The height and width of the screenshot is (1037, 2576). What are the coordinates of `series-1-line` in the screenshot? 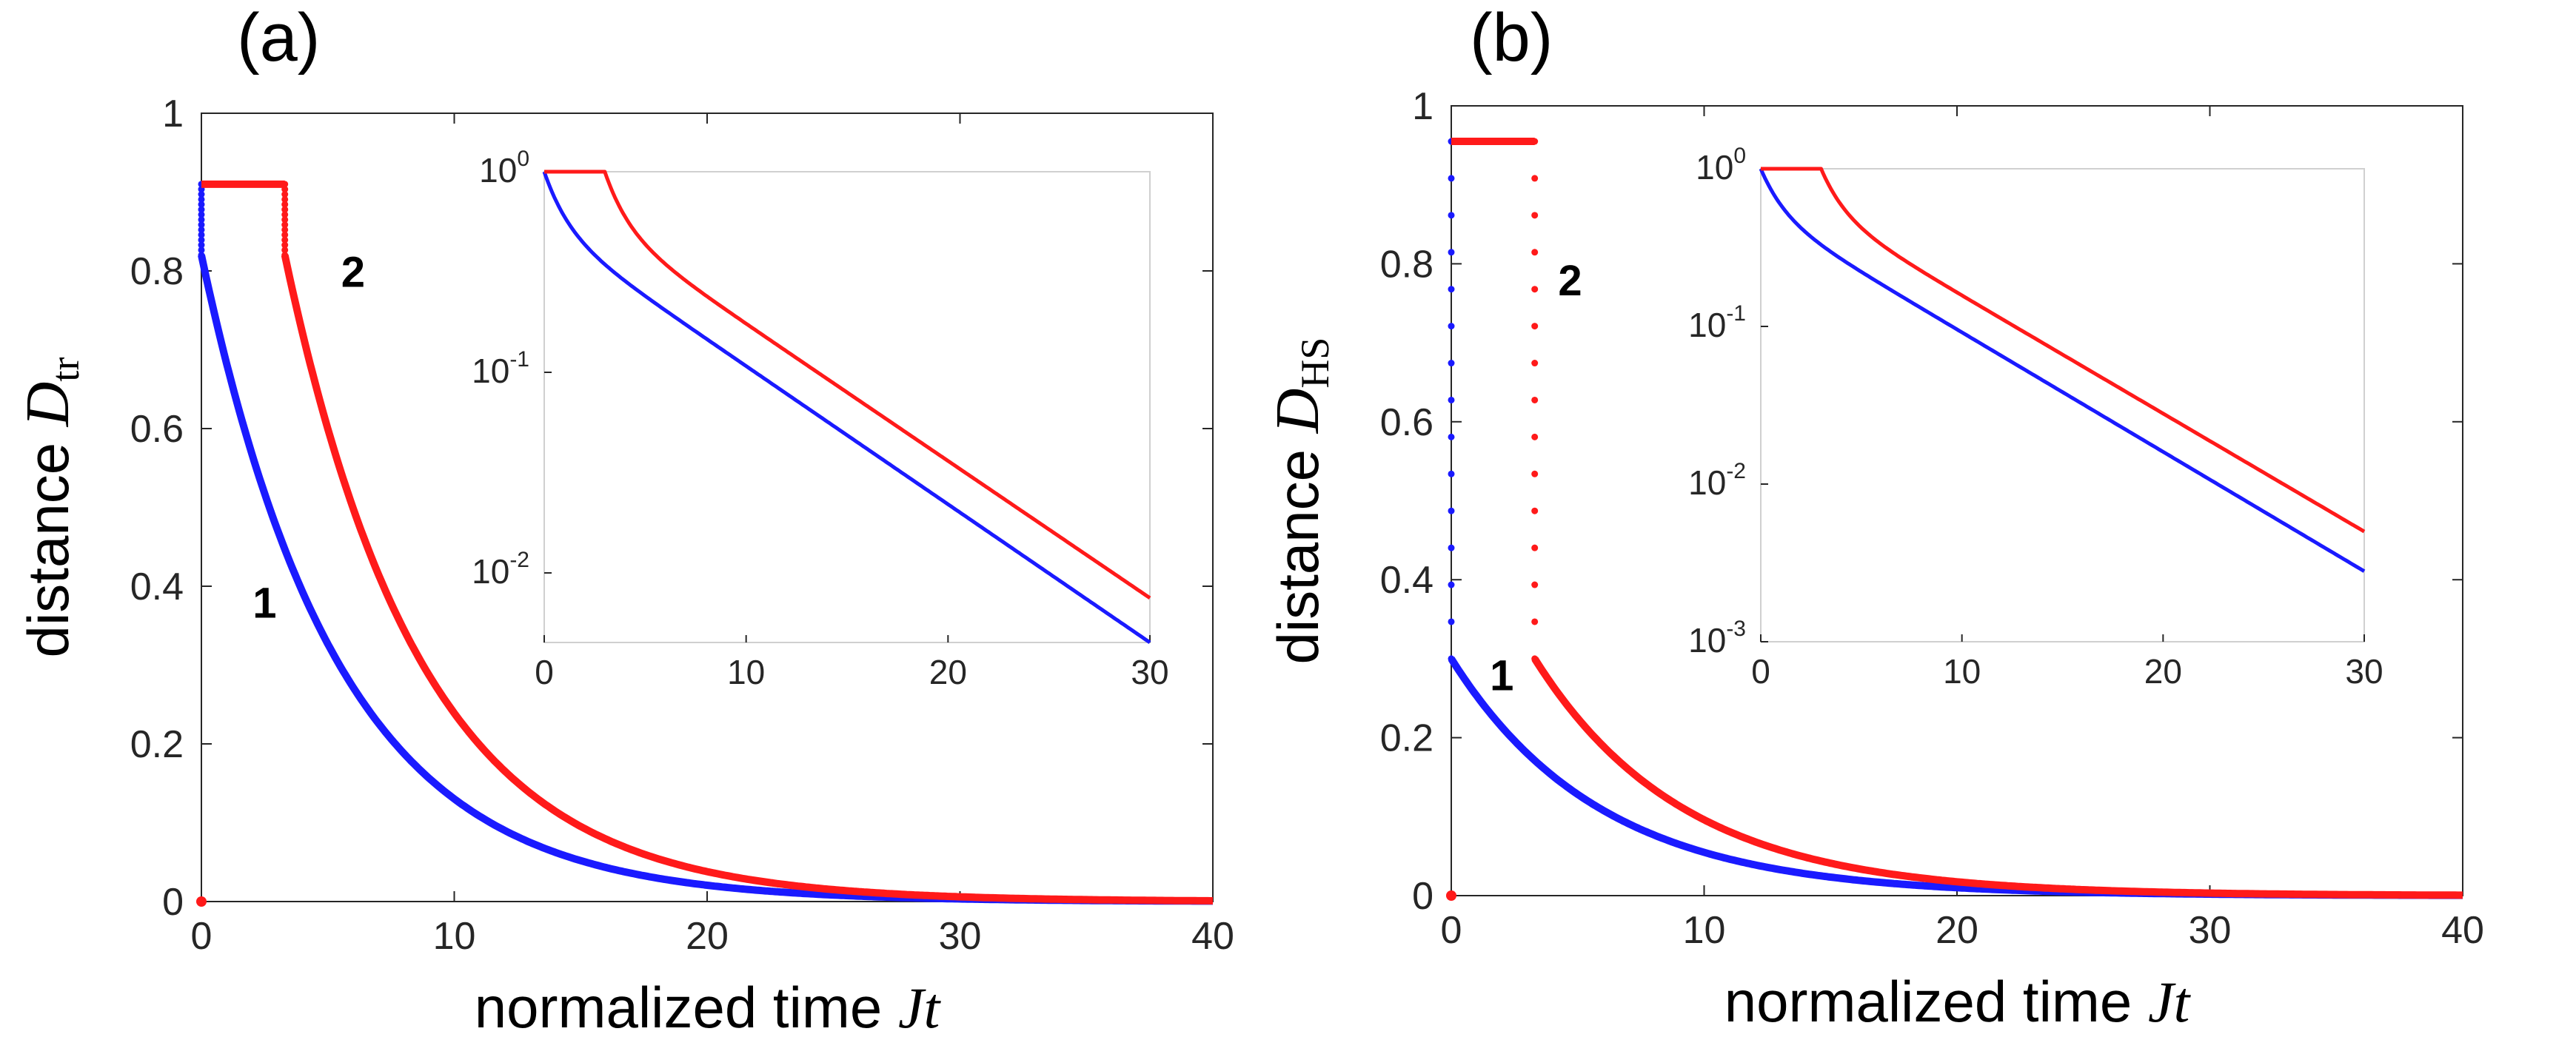 It's located at (1956, 778).